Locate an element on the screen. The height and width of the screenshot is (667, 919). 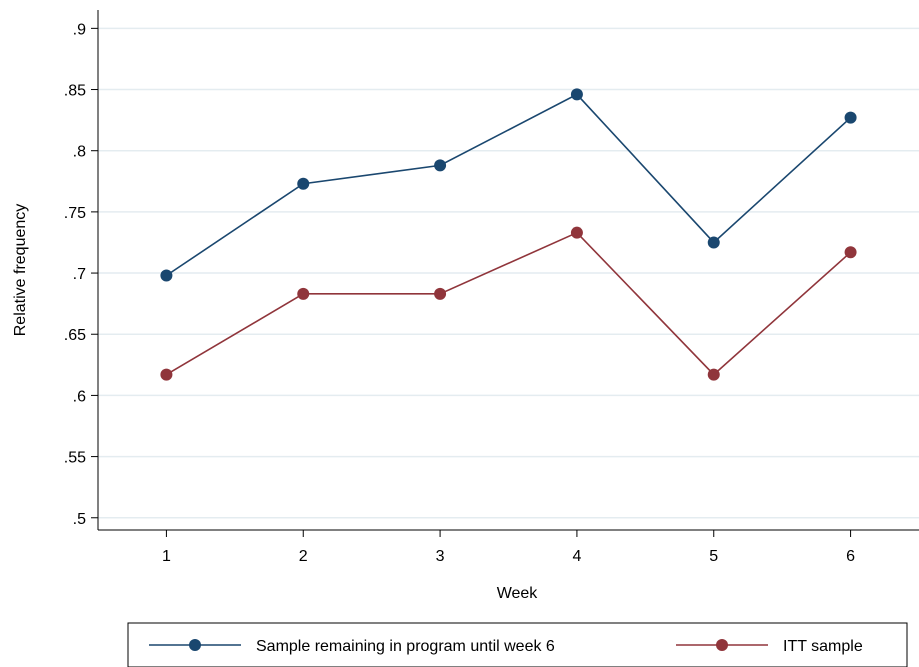
legend-label: ITT sample is located at coordinates (823, 646).